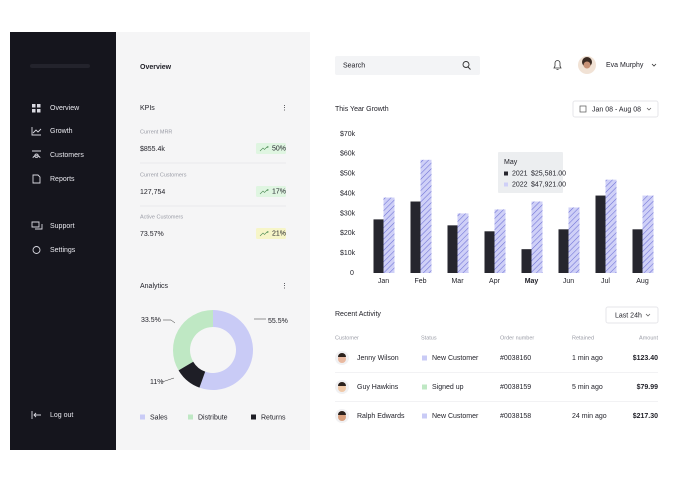 This screenshot has width=690, height=487. Describe the element at coordinates (362, 109) in the screenshot. I see `growth-title: This Year Growth` at that location.